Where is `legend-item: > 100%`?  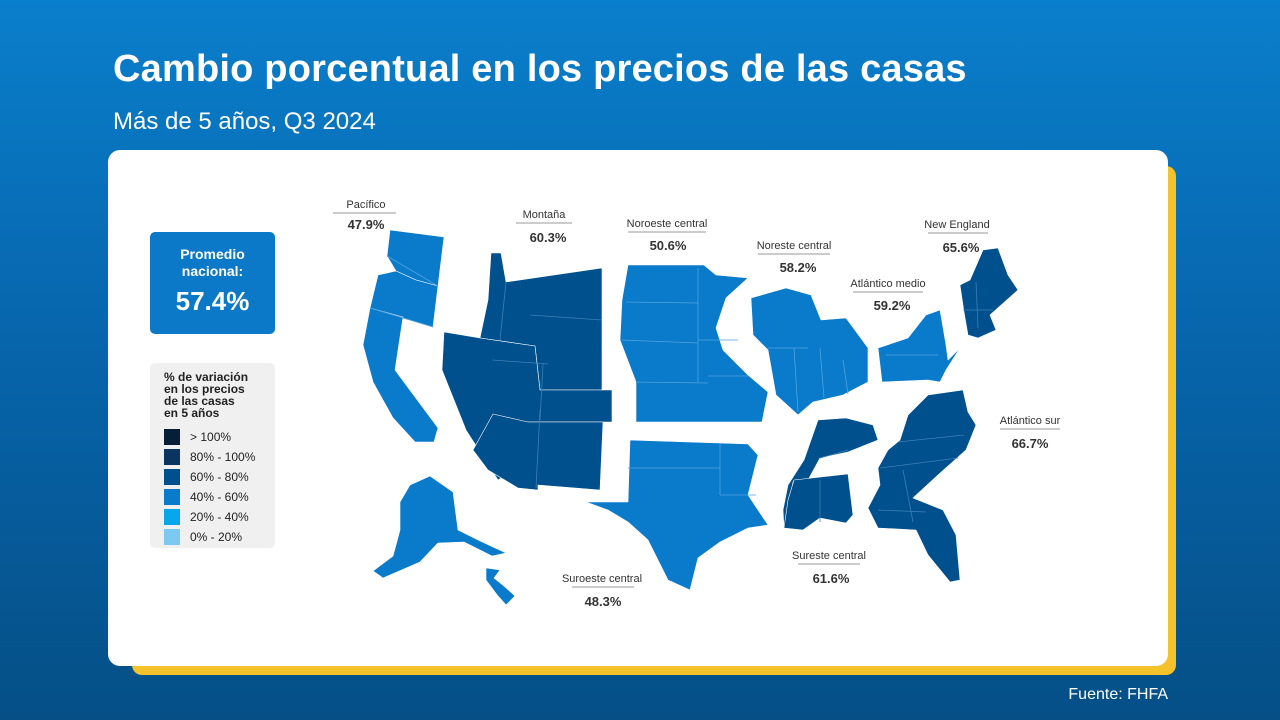
legend-item: > 100% is located at coordinates (219, 437).